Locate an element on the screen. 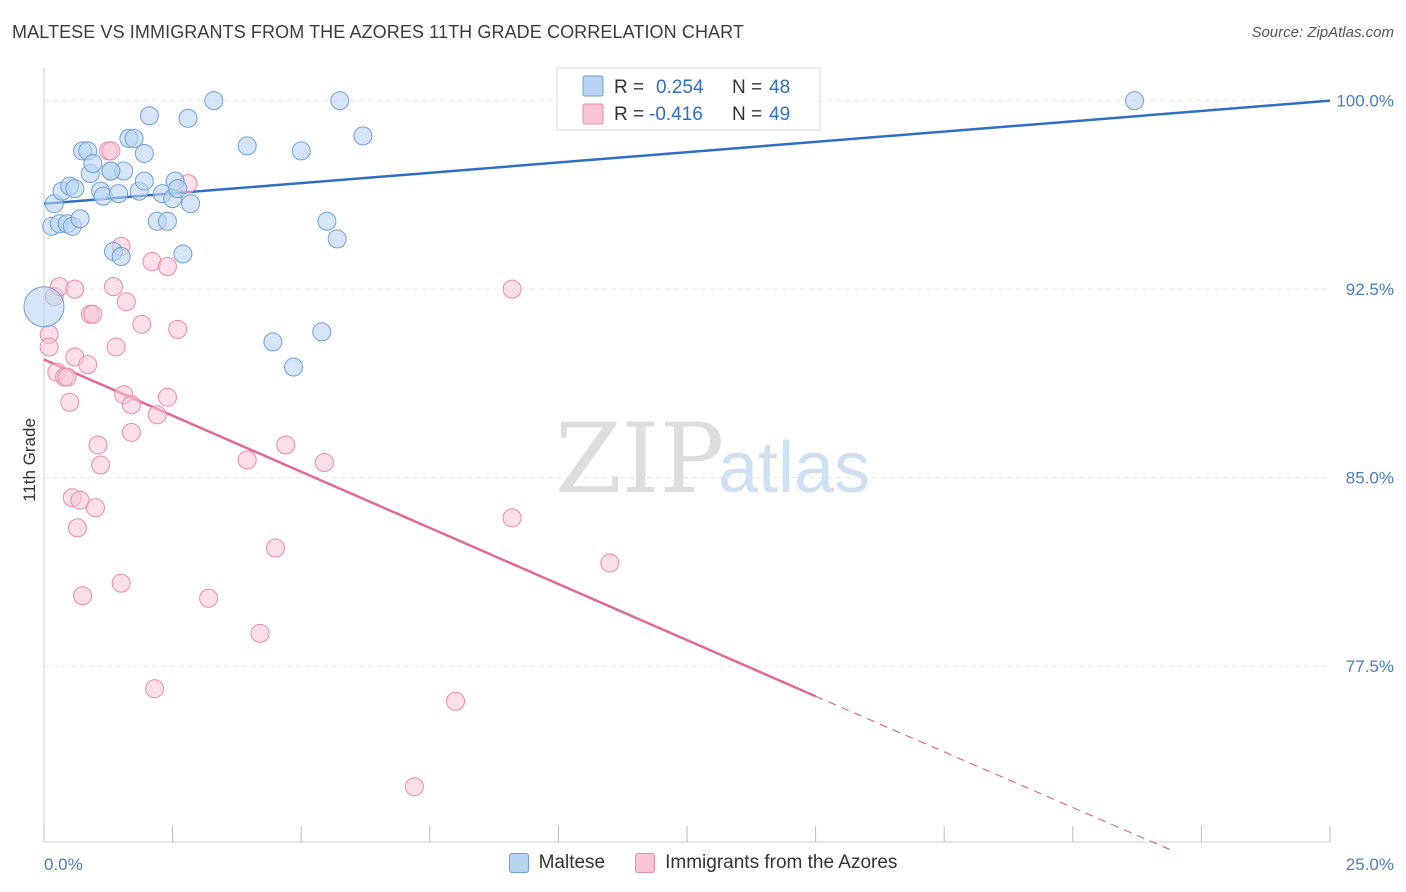 This screenshot has width=1406, height=892. legend-swatch-maltese is located at coordinates (593, 86).